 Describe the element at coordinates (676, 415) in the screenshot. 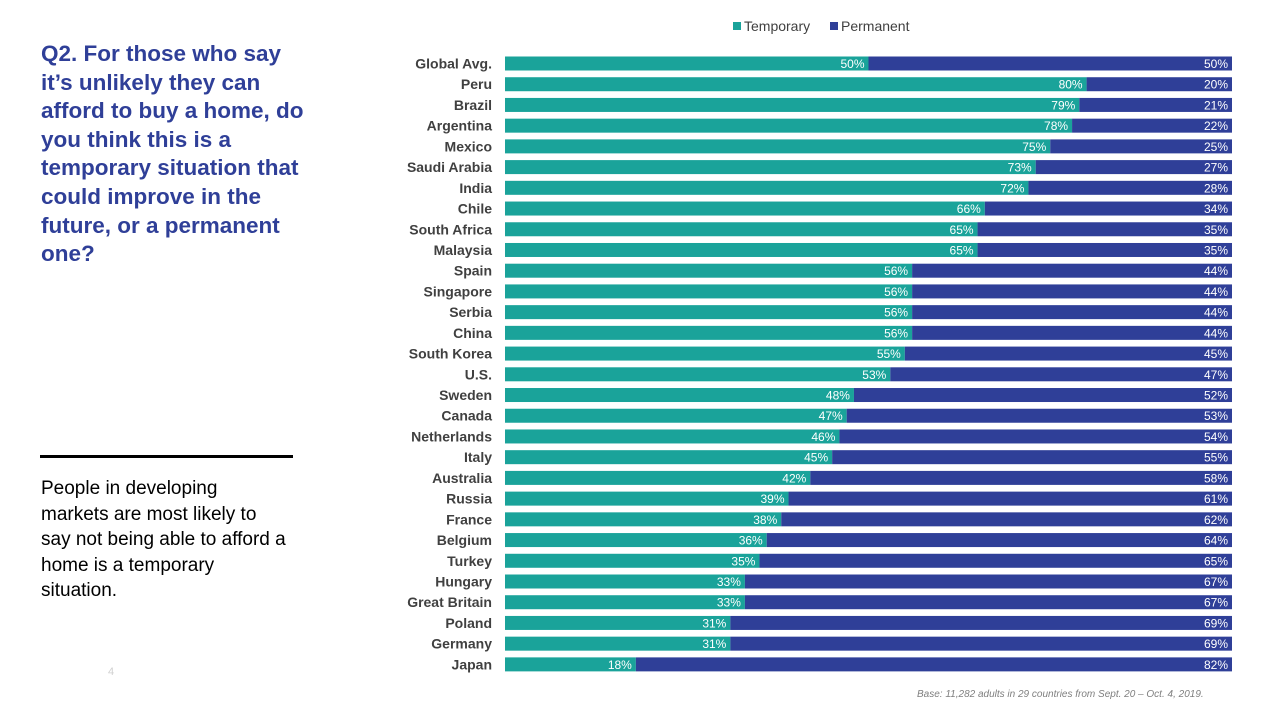

I see `bar-temporary-canada` at that location.